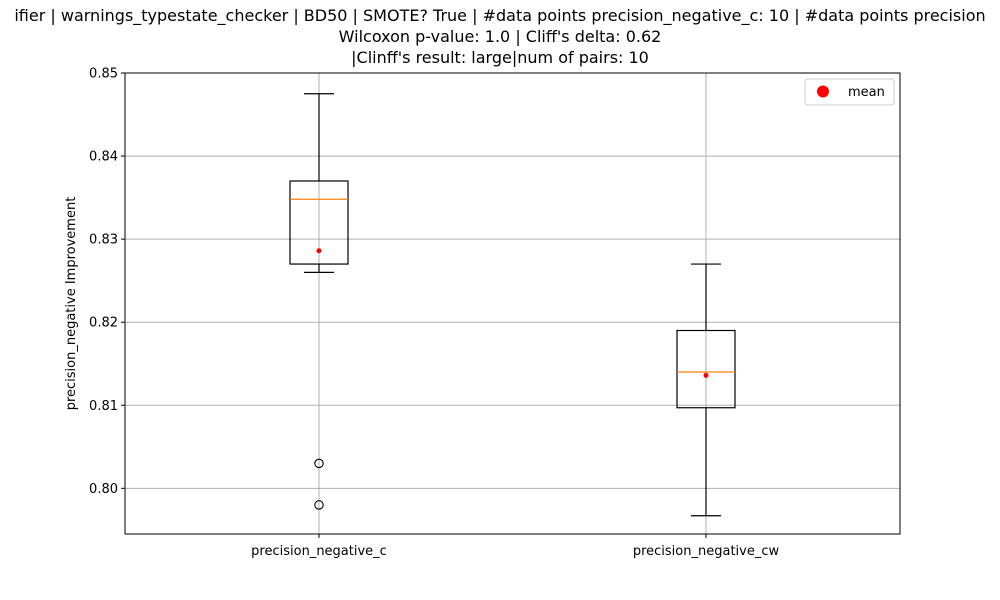  What do you see at coordinates (823, 91) in the screenshot?
I see `legend-mean-marker` at bounding box center [823, 91].